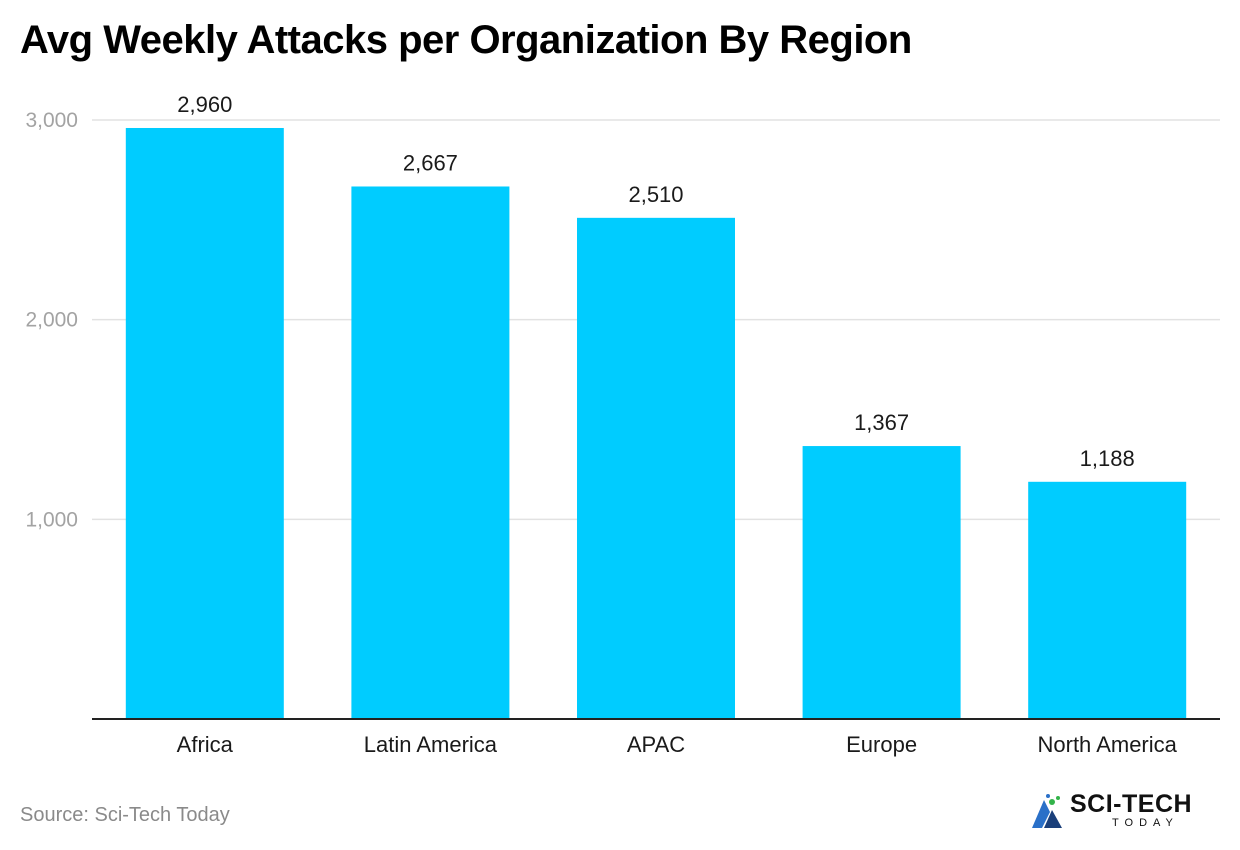  I want to click on sci-tech-today-logo-icon, so click(1047, 811).